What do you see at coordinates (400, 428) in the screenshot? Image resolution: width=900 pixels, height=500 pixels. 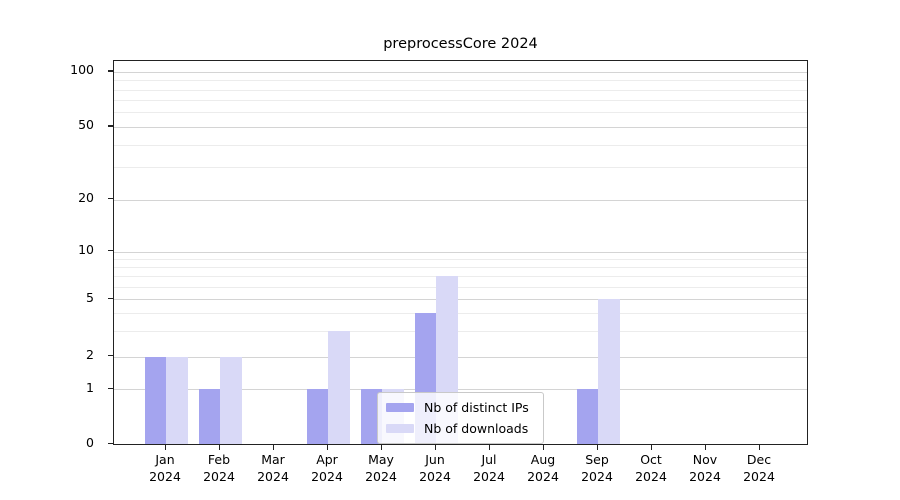 I see `legend-swatch-downloads` at bounding box center [400, 428].